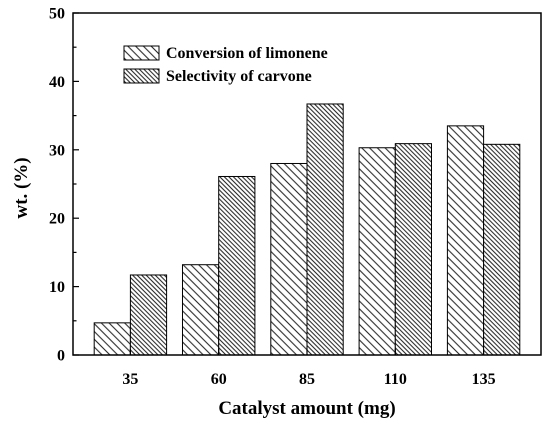 This screenshot has width=550, height=423. Describe the element at coordinates (219, 379) in the screenshot. I see `x-tick-label: 60` at that location.